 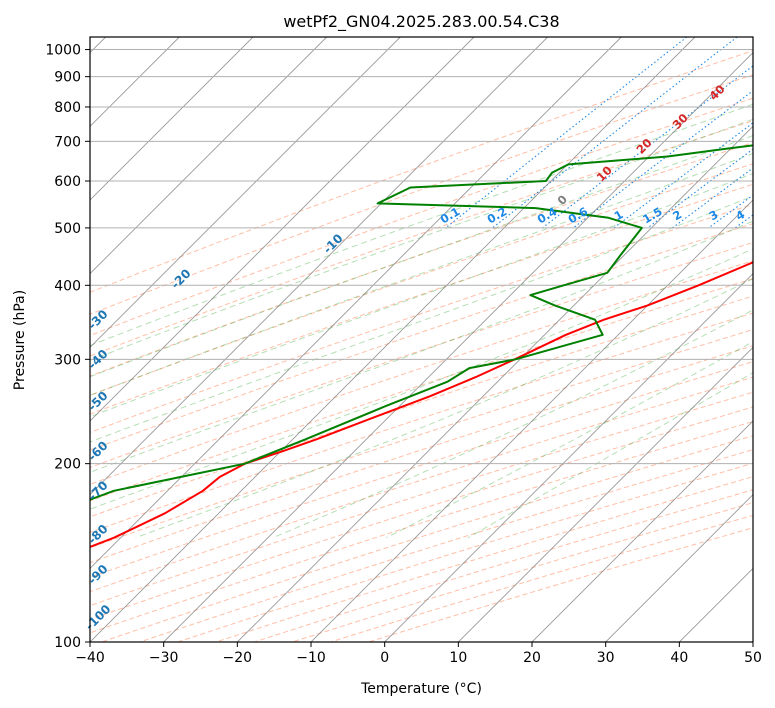 I want to click on dry-adiabat-label: -70, so click(x=97, y=490).